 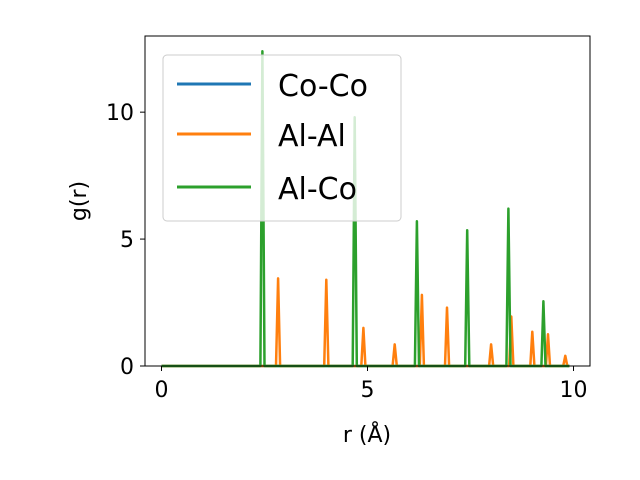 I want to click on legend-label-al-al: Al-Al, so click(x=312, y=136).